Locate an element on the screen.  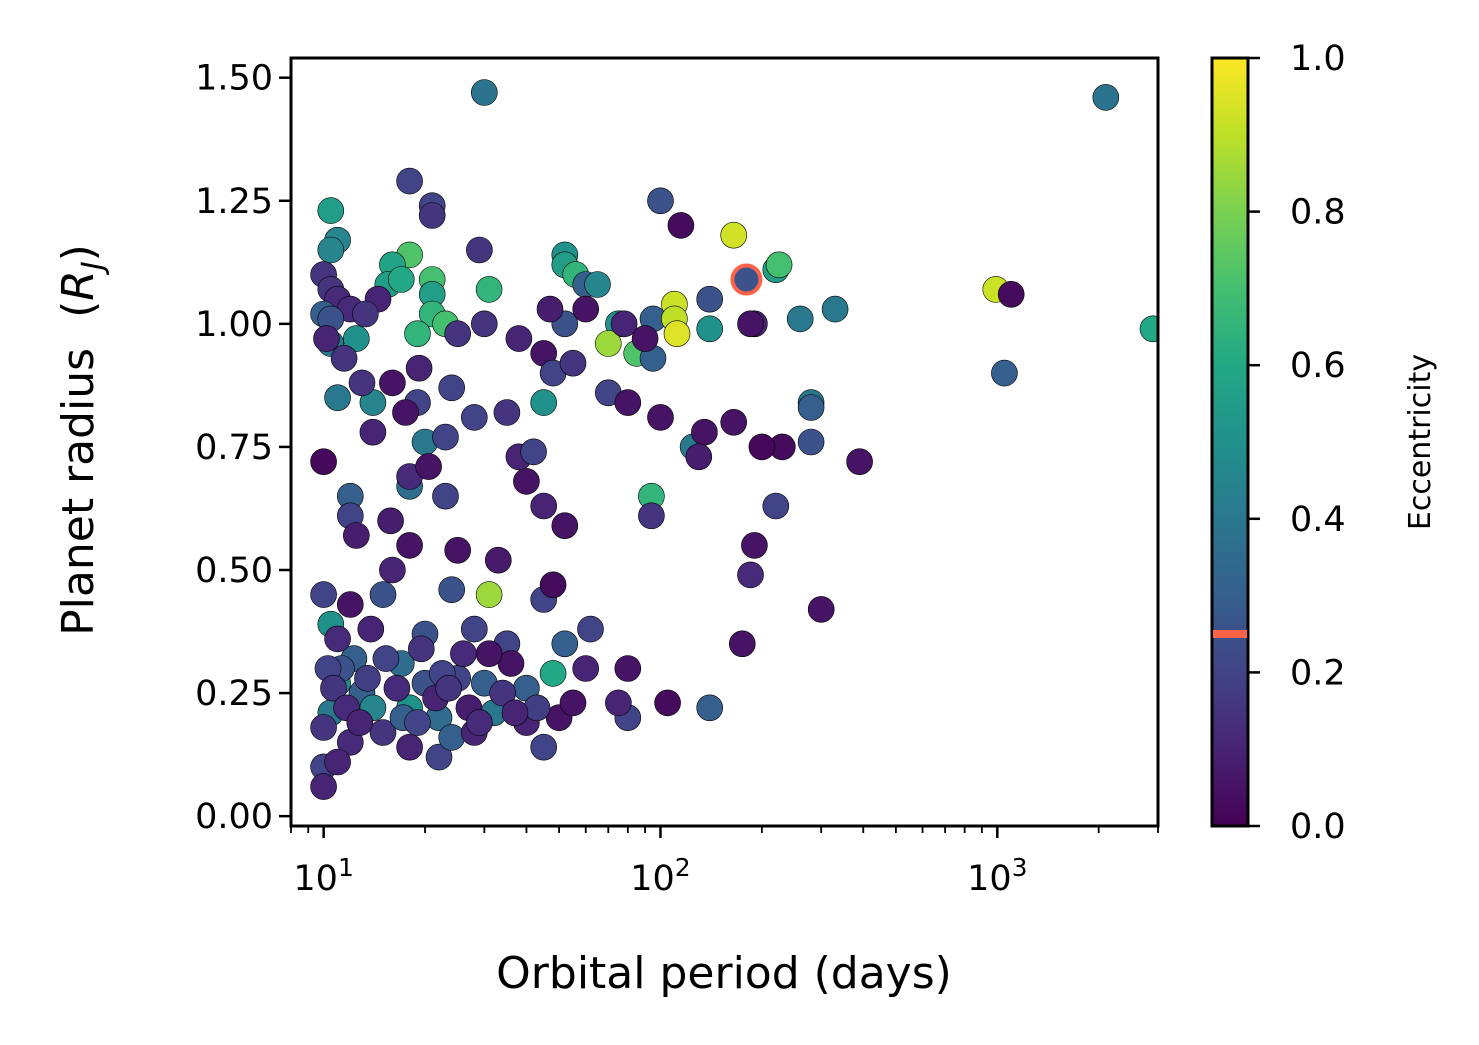
colorbar-tick-label: 0.2 is located at coordinates (1318, 673).